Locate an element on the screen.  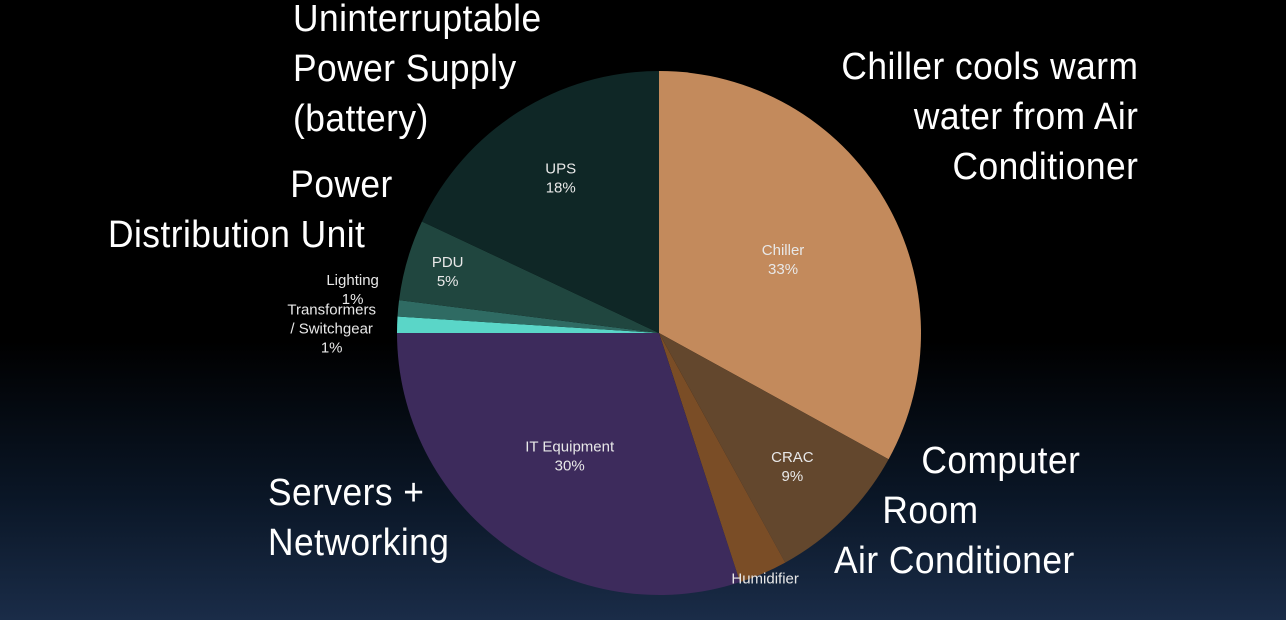
annotation-ups-line: Uninterruptable is located at coordinates (417, 20).